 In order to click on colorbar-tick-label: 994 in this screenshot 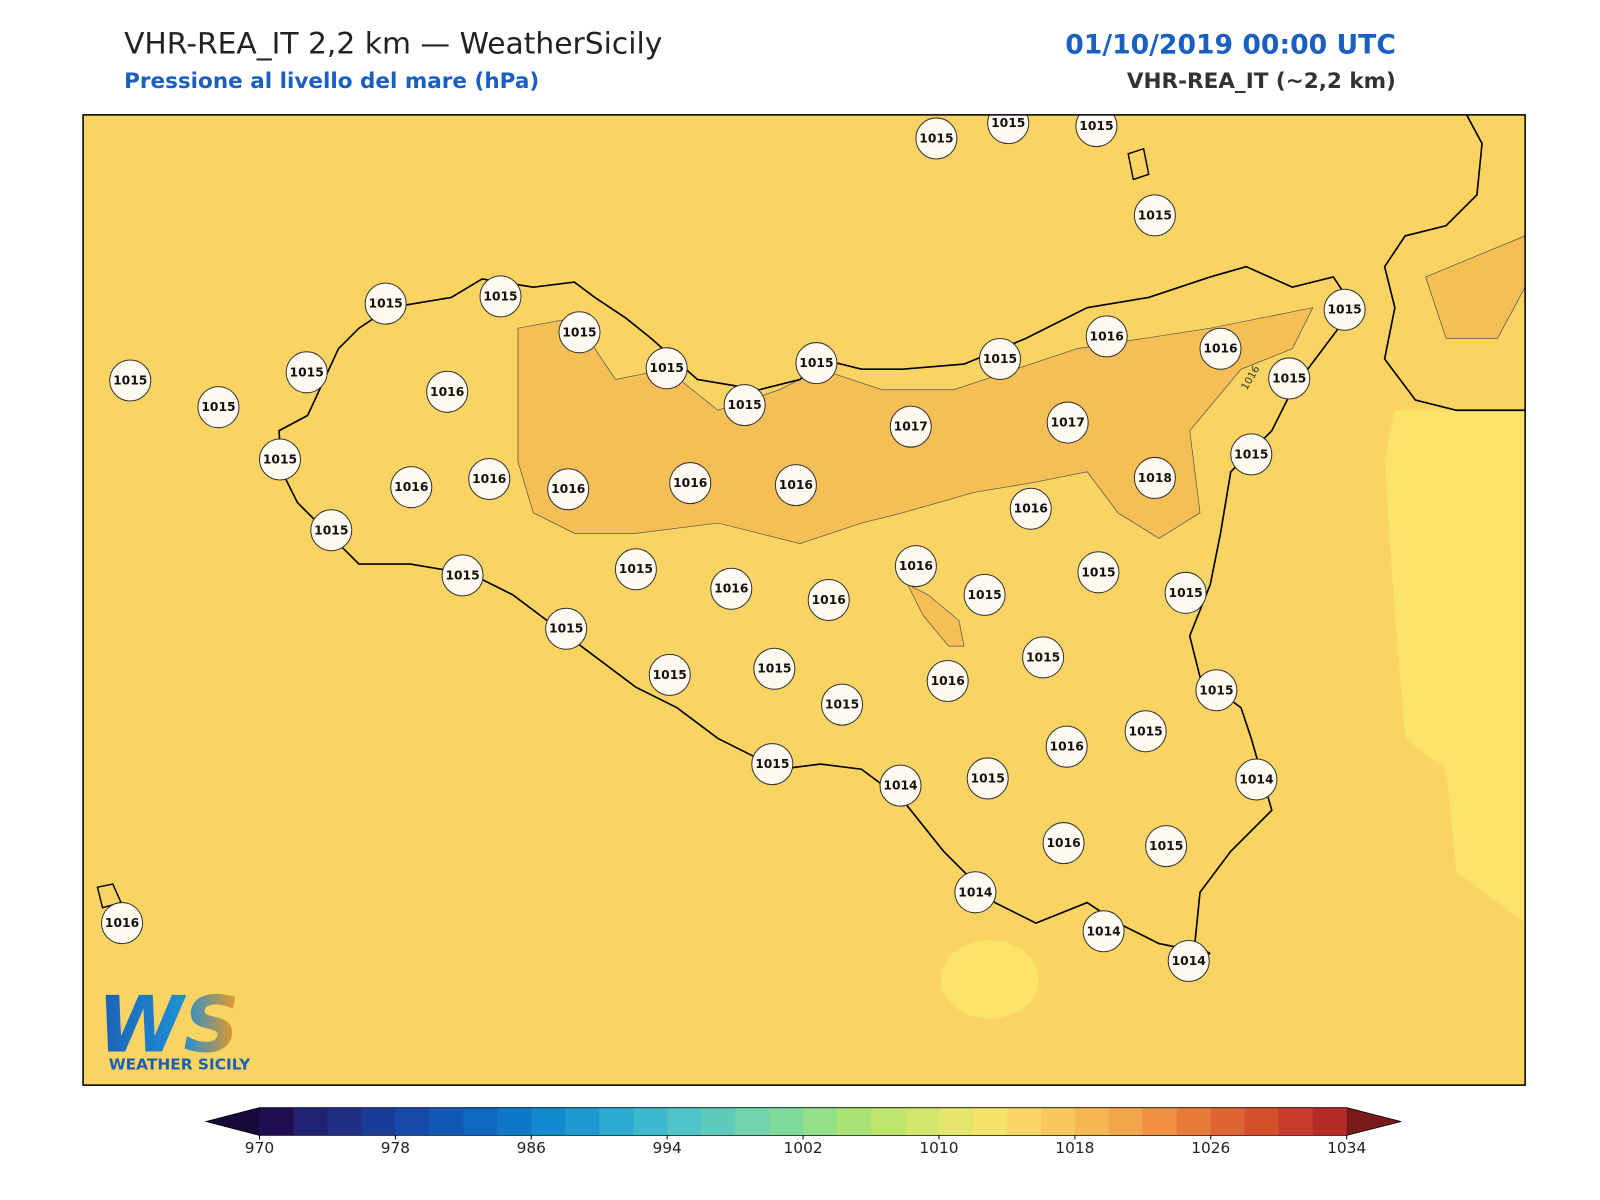, I will do `click(666, 1148)`.